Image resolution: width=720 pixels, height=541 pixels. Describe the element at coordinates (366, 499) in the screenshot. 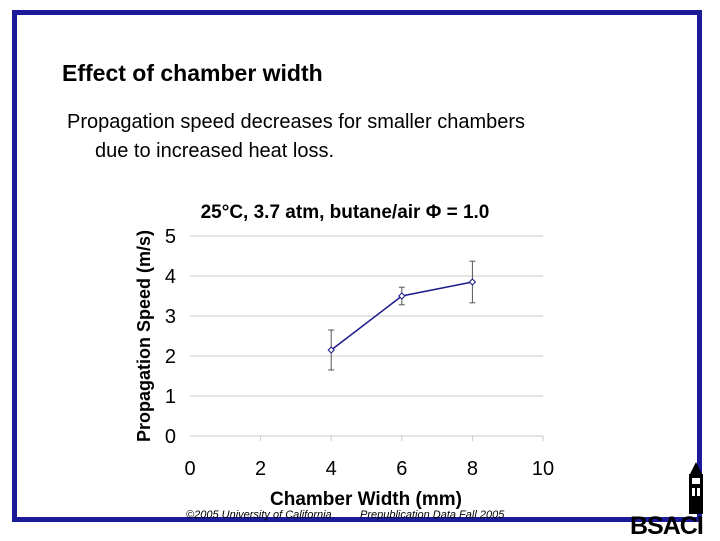

I see `x-axis-label: Chamber Width (mm)` at that location.